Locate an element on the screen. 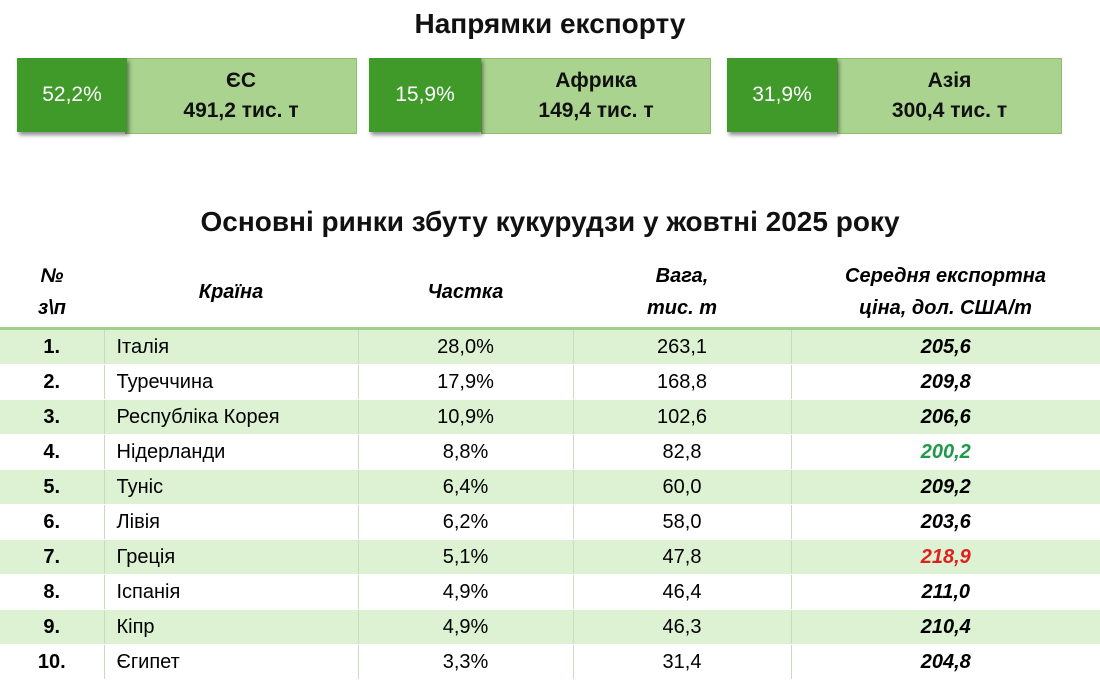 The height and width of the screenshot is (688, 1100). row-price: 203,6 is located at coordinates (945, 522).